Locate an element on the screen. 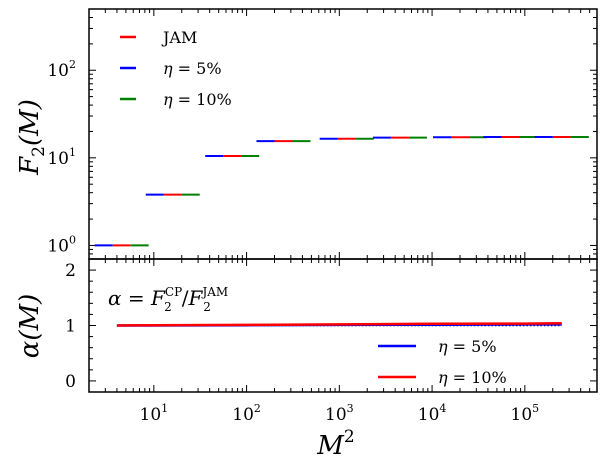  x-tick-label: 10³ is located at coordinates (339, 413).